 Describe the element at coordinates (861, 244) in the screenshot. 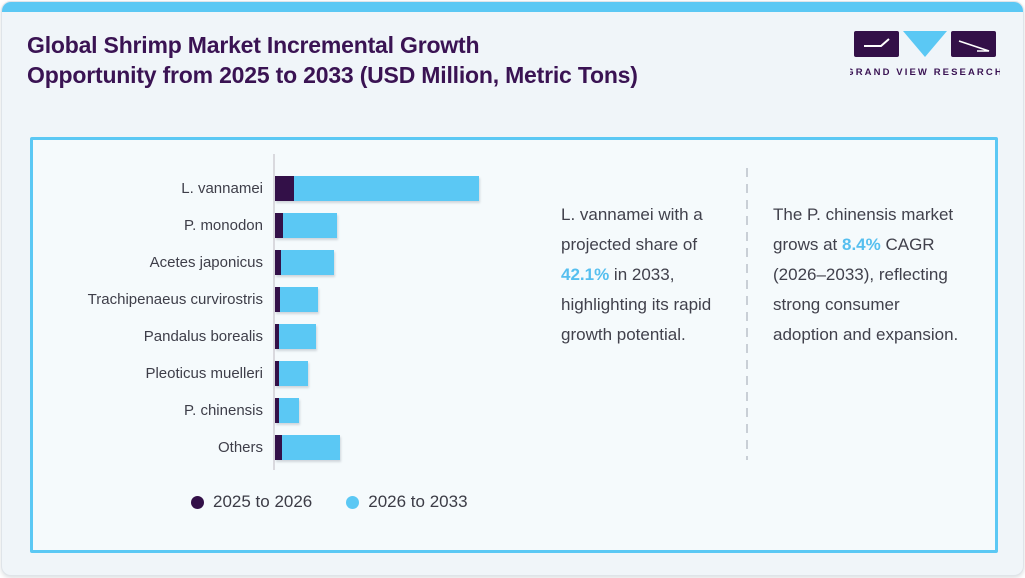

I see `insight-right-highlight: 8.4%` at that location.